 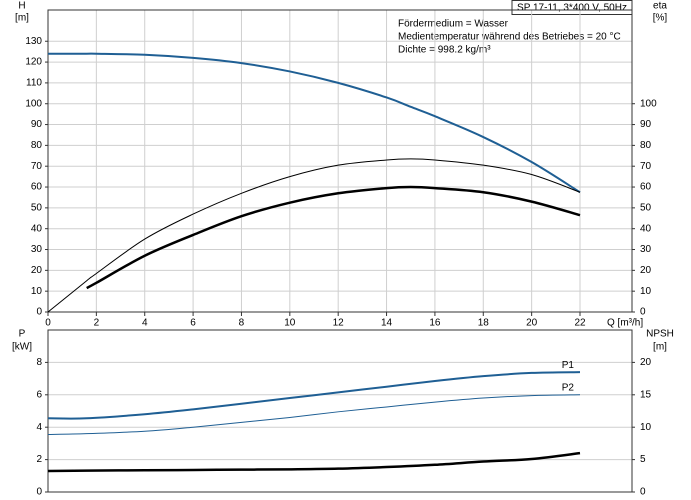 I want to click on x-tick-label: 10, so click(x=290, y=323).